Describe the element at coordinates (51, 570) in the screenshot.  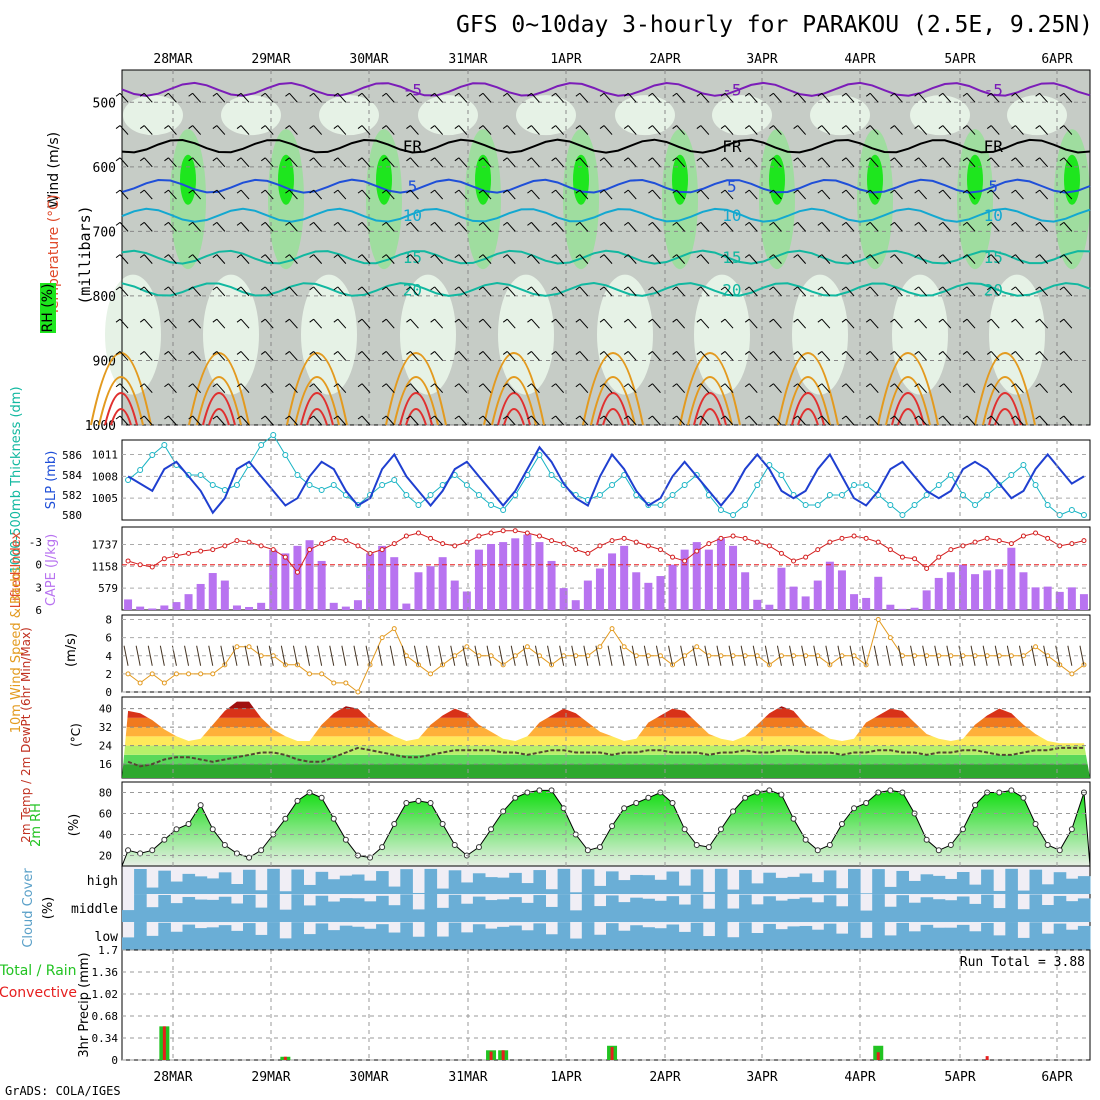
I see `ylabel-cape: CAPE (J/kg)` at that location.